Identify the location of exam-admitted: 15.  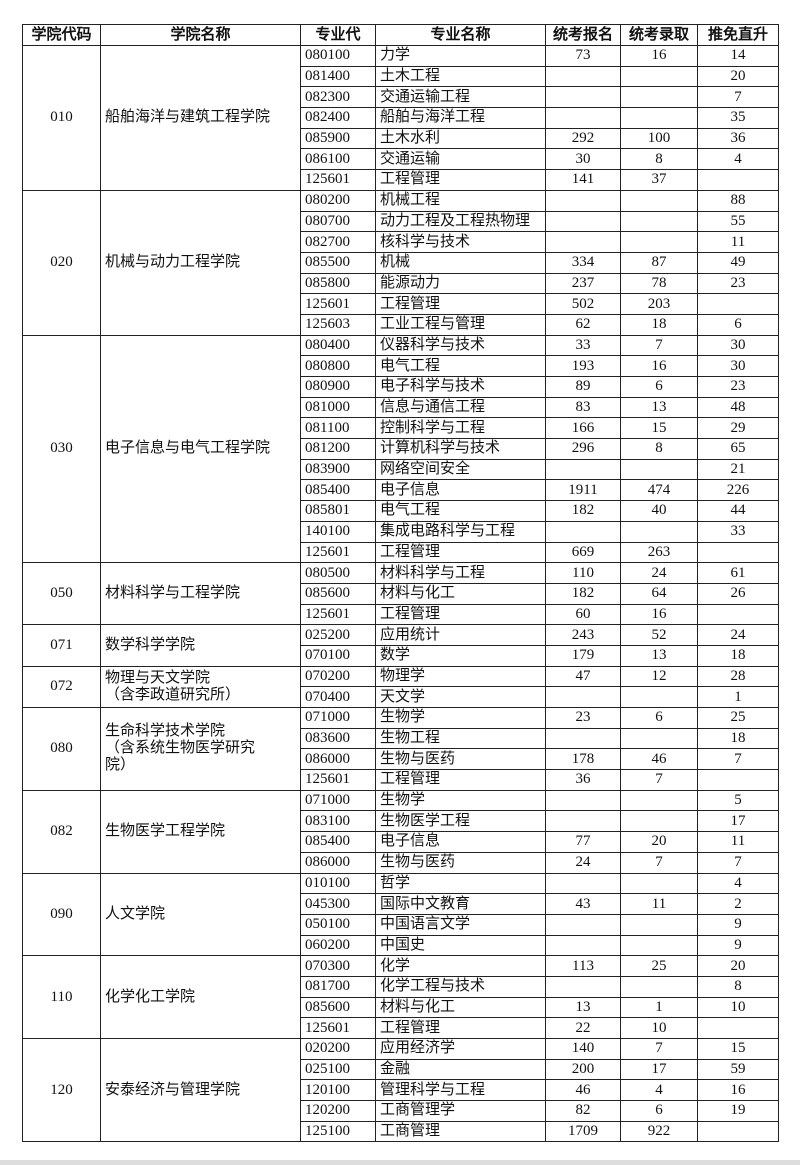
(659, 428).